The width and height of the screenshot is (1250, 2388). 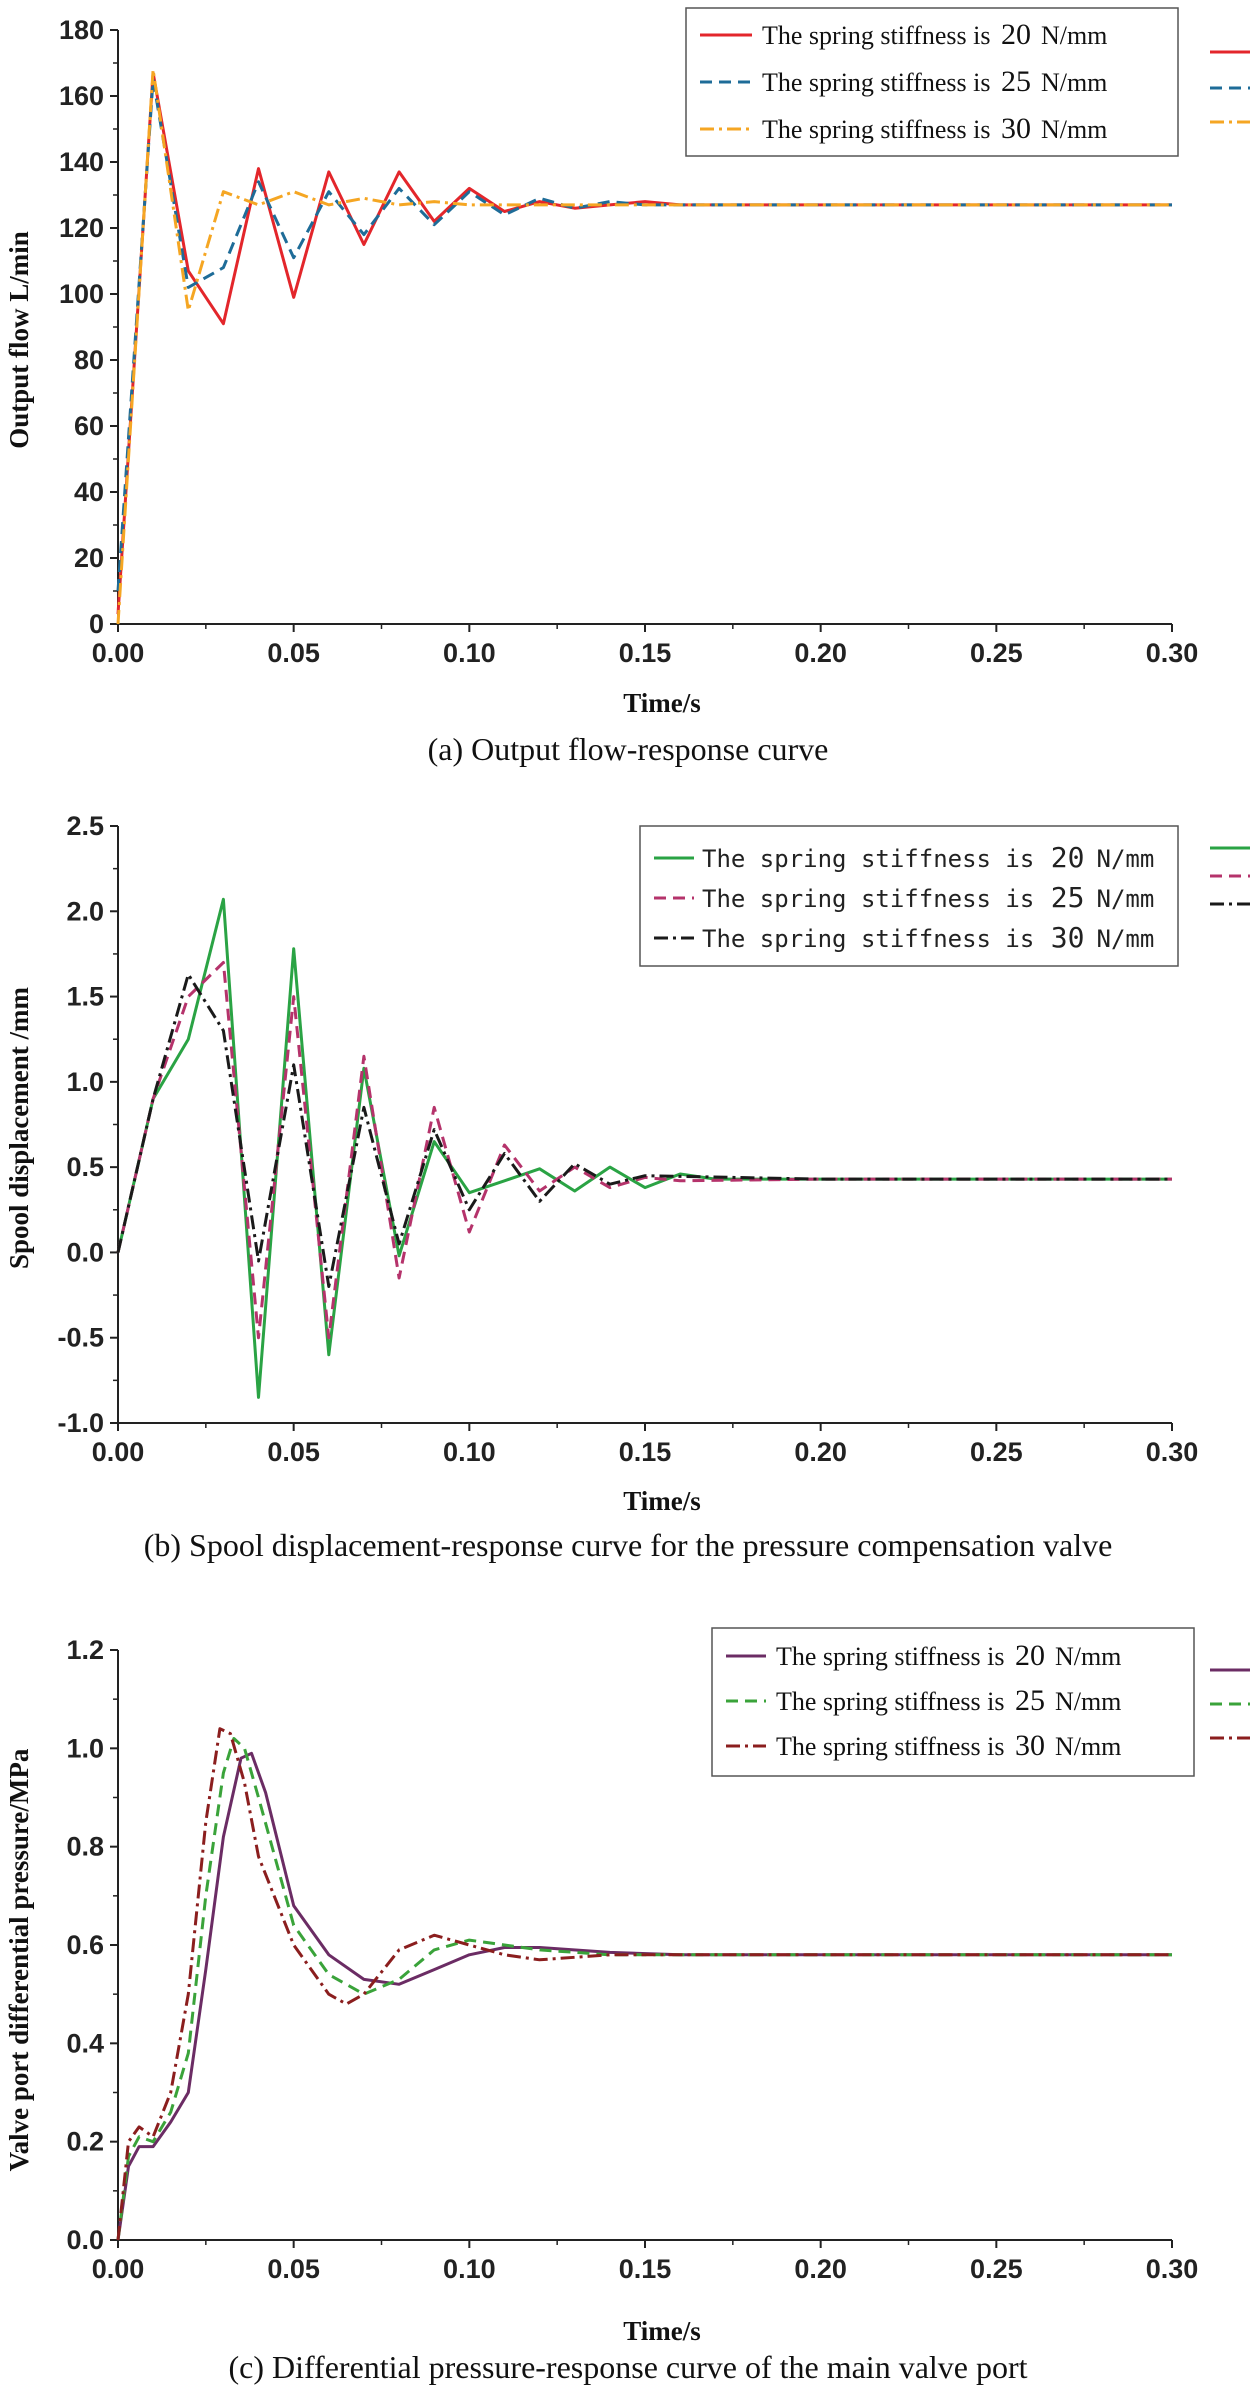 What do you see at coordinates (85, 1252) in the screenshot?
I see `y-tick-label-b-2: 0.0` at bounding box center [85, 1252].